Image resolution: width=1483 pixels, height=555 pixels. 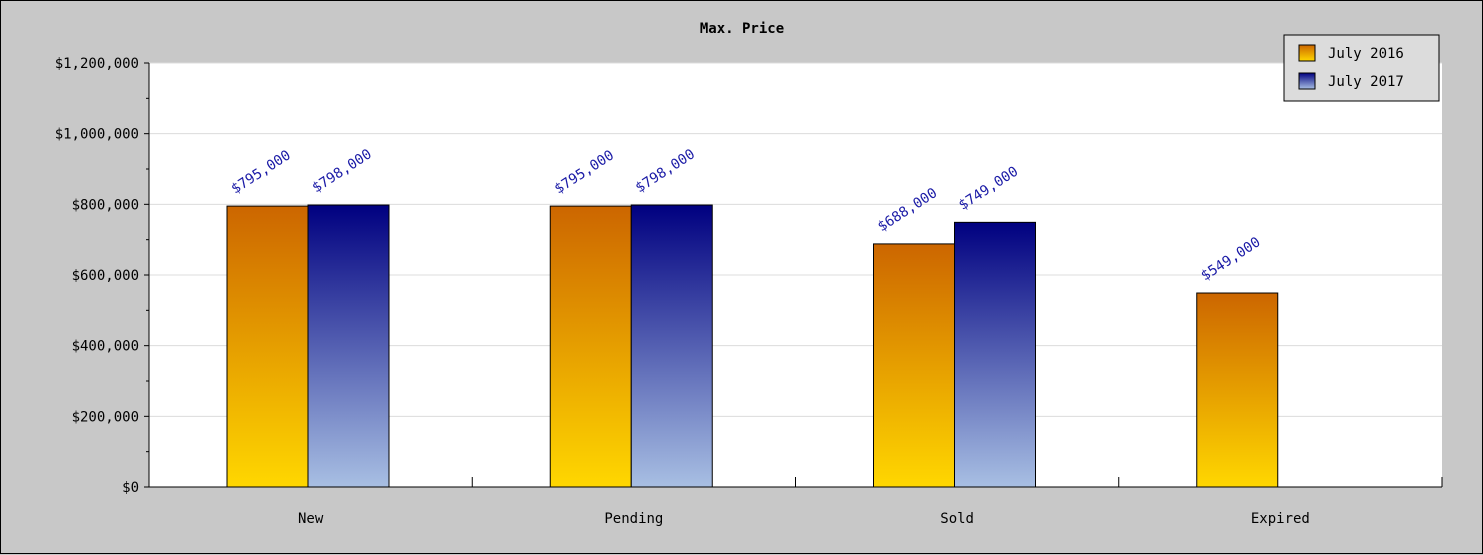 I want to click on y-tick-label: $1,000,000, so click(x=97, y=135).